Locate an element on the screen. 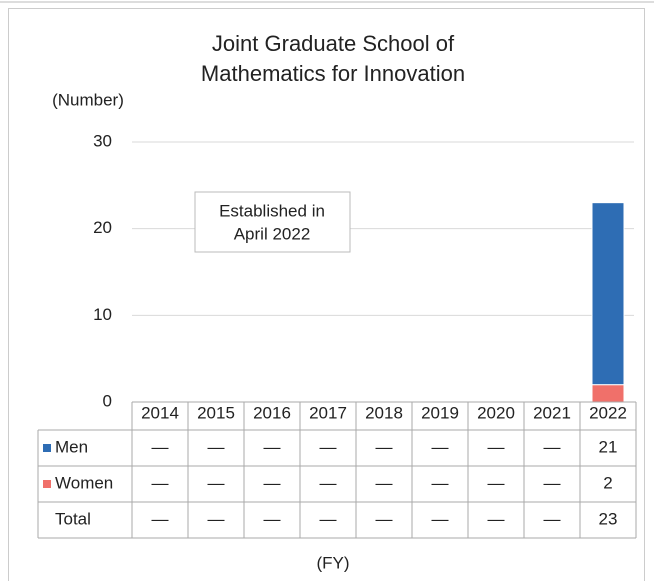 Image resolution: width=654 pixels, height=581 pixels. x-tick-label: 2019 is located at coordinates (440, 412).